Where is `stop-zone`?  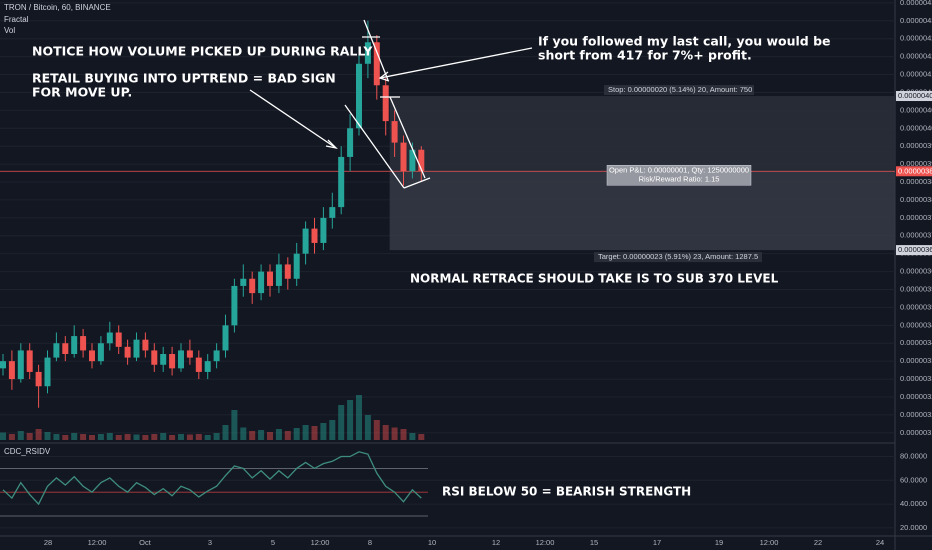
stop-zone is located at coordinates (642, 134).